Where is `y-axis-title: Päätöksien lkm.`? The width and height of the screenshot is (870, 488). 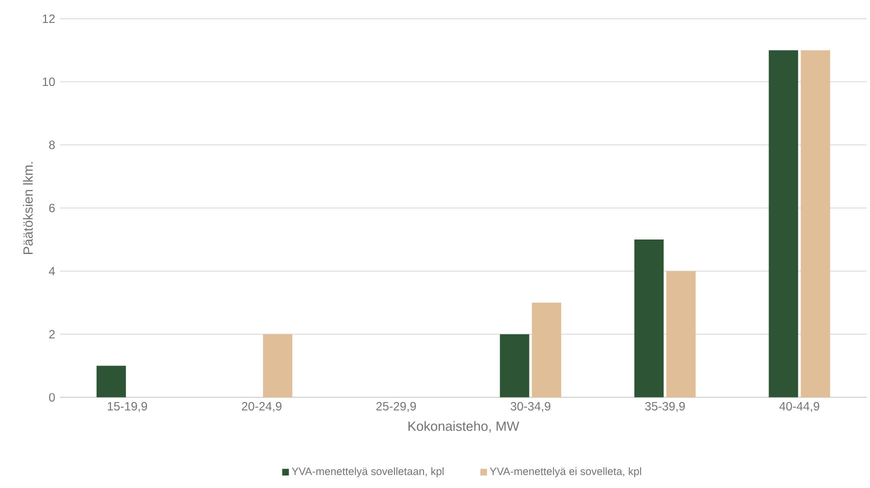
y-axis-title: Päätöksien lkm. is located at coordinates (28, 208).